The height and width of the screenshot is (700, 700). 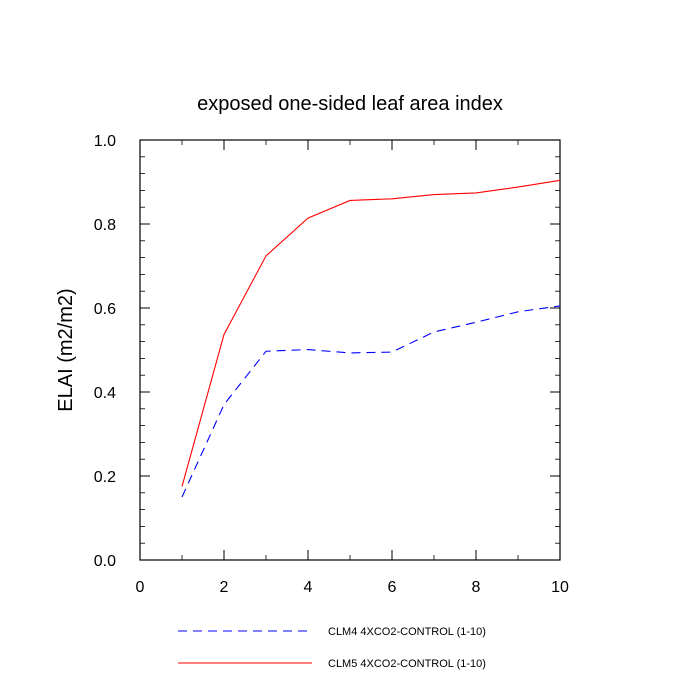 I want to click on x-tick-label: 2, so click(x=224, y=587).